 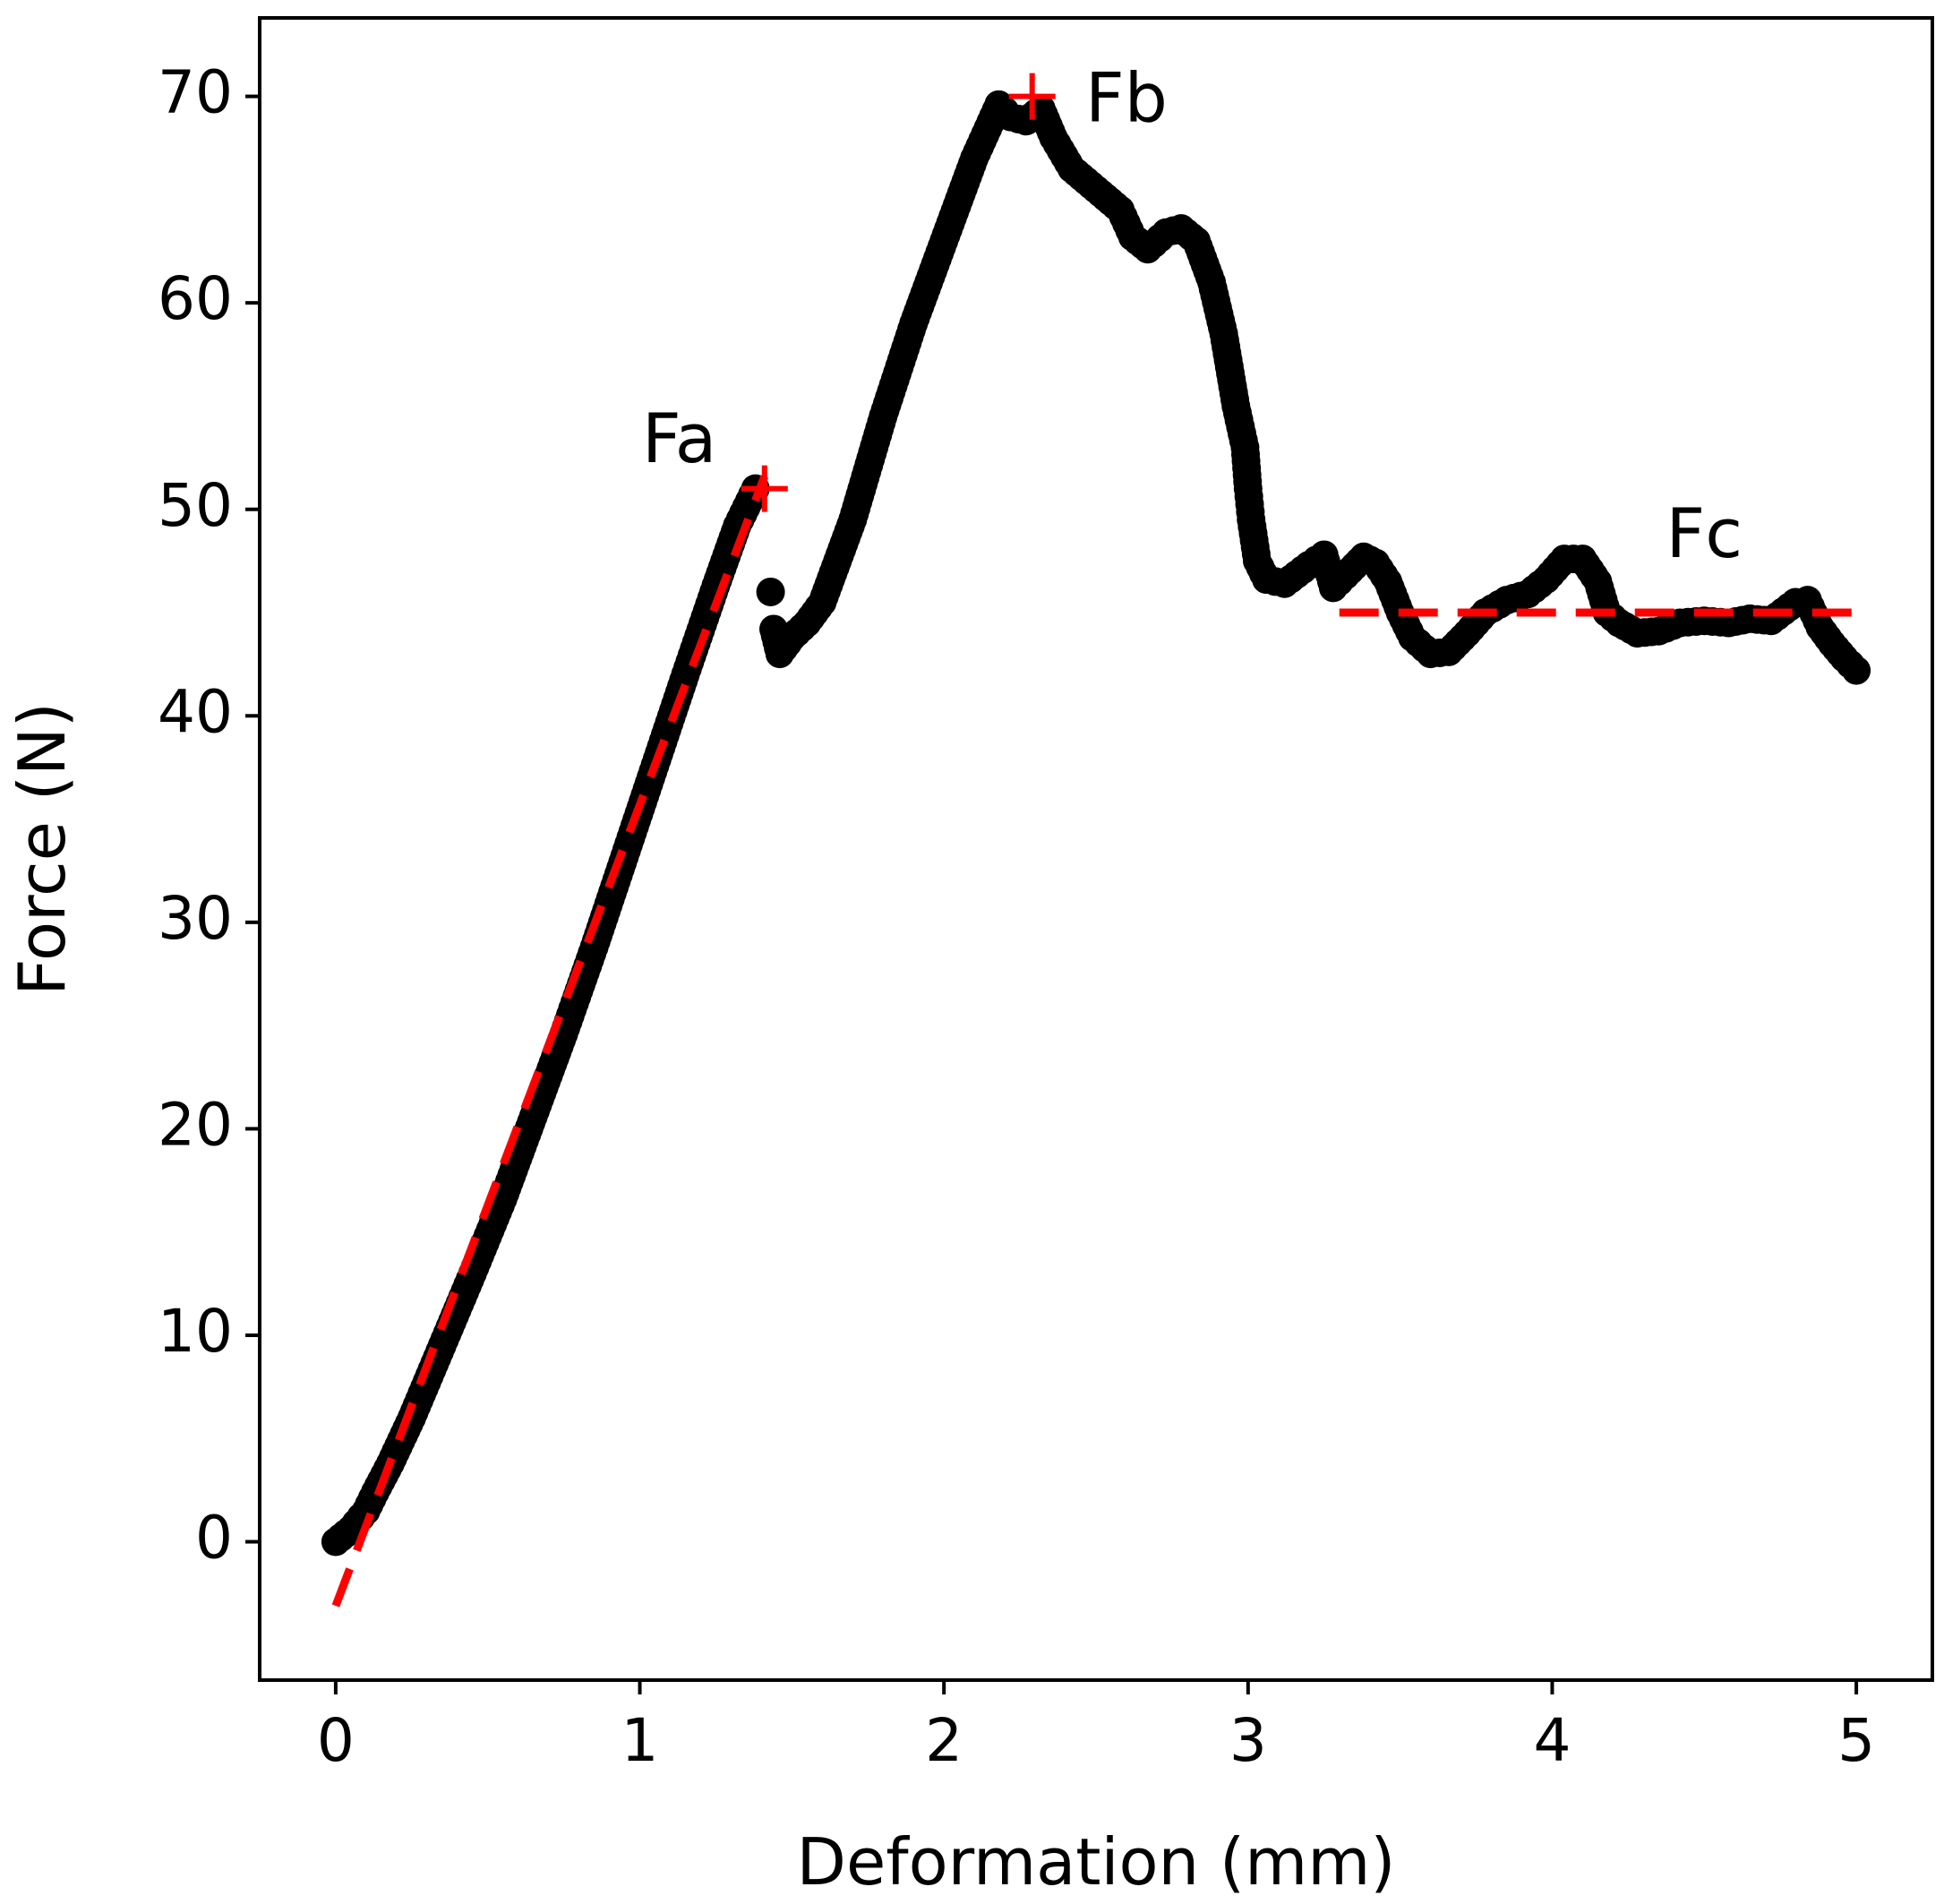 What do you see at coordinates (1704, 533) in the screenshot?
I see `fc-label: Fc` at bounding box center [1704, 533].